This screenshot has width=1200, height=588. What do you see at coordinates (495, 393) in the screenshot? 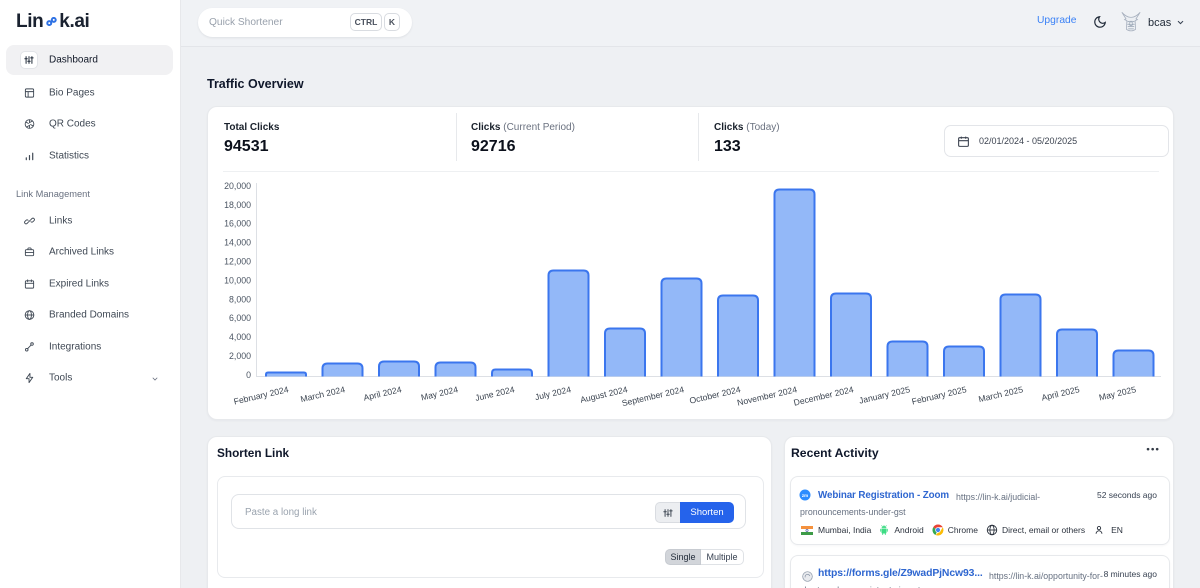
I see `svg-text: June 2024` at bounding box center [495, 393].